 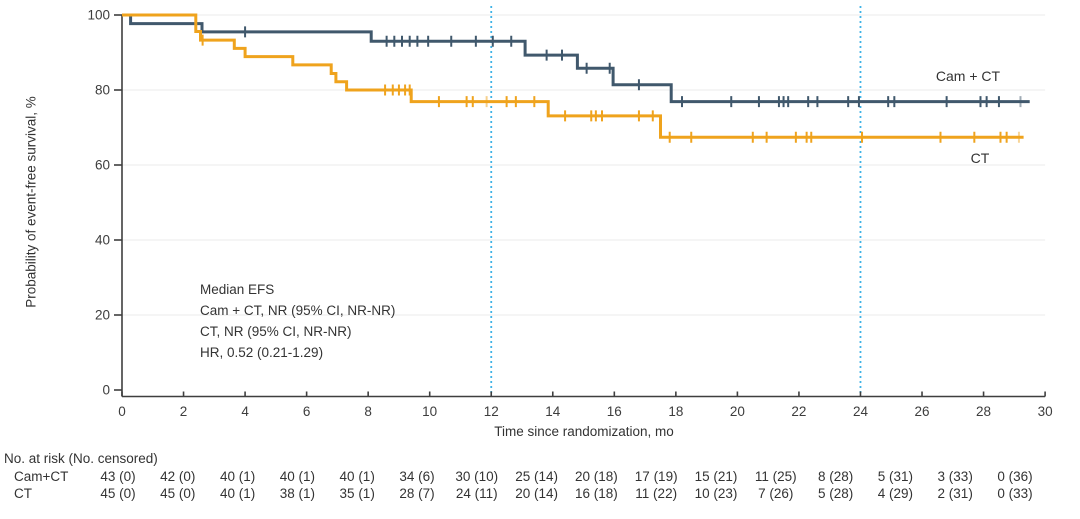 I want to click on y-tick-label-20: 20, so click(x=102, y=315).